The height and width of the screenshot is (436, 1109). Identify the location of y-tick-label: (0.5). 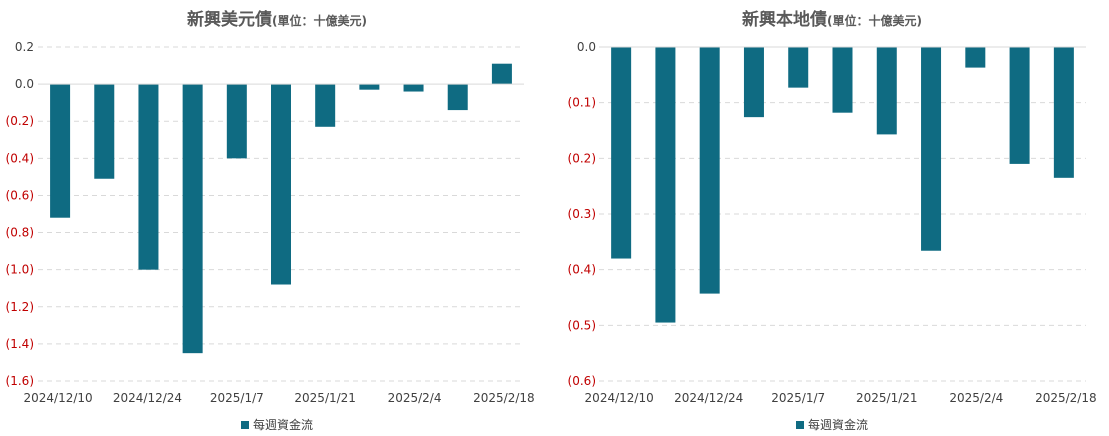
(582, 325).